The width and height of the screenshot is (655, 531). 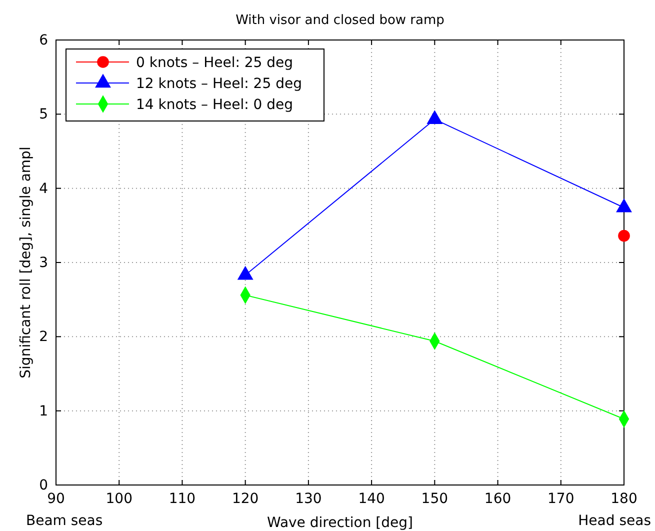 I want to click on text: Head seas, so click(x=614, y=521).